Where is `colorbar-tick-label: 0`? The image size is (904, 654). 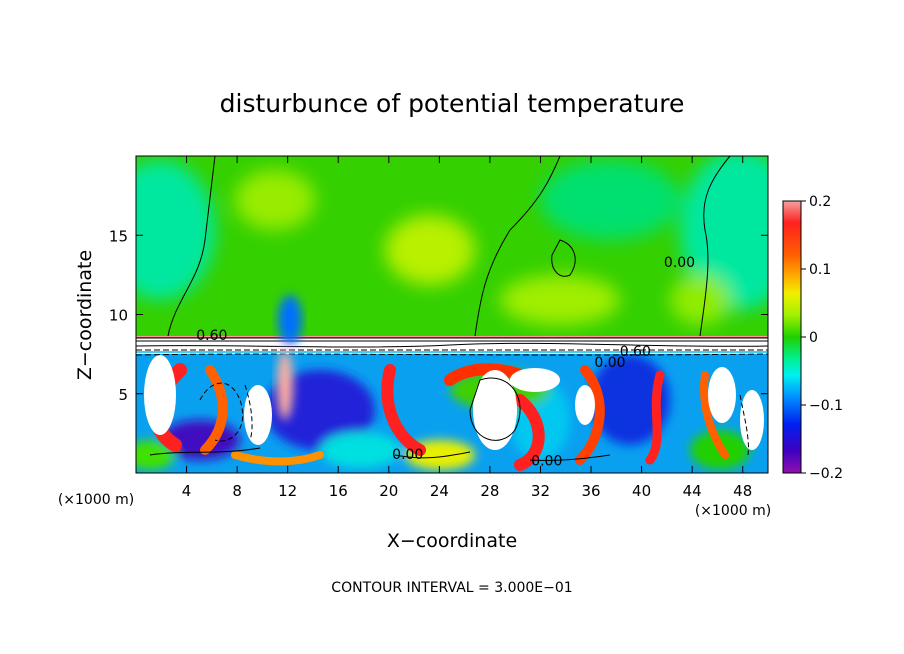 colorbar-tick-label: 0 is located at coordinates (813, 338).